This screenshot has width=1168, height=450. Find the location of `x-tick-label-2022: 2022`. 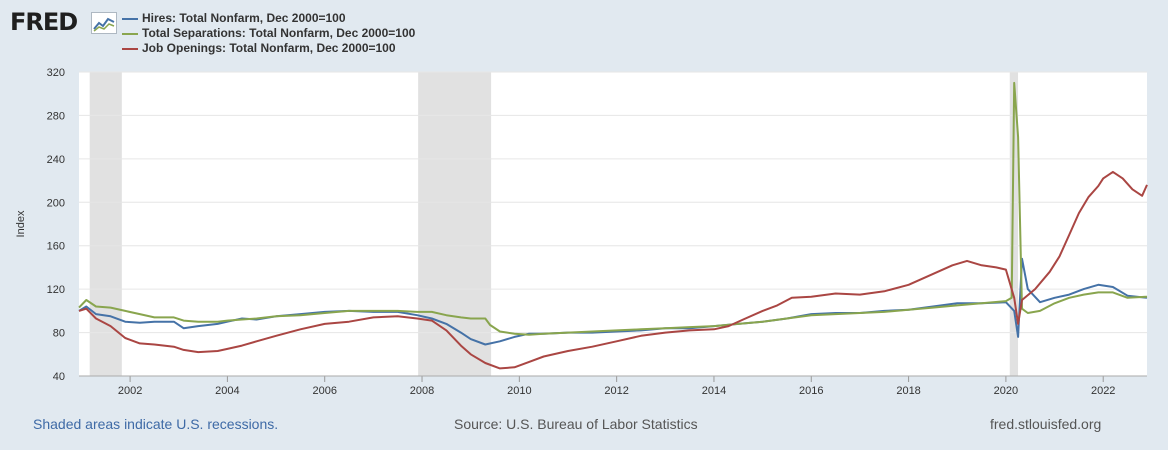

x-tick-label-2022: 2022 is located at coordinates (1103, 391).